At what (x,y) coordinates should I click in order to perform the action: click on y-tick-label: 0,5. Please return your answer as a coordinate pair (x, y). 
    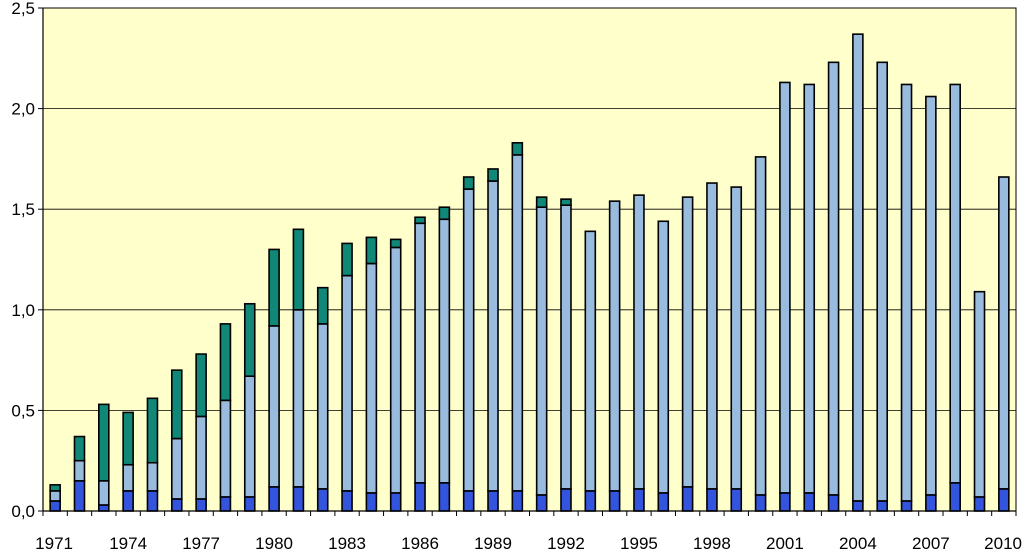
    Looking at the image, I should click on (23, 410).